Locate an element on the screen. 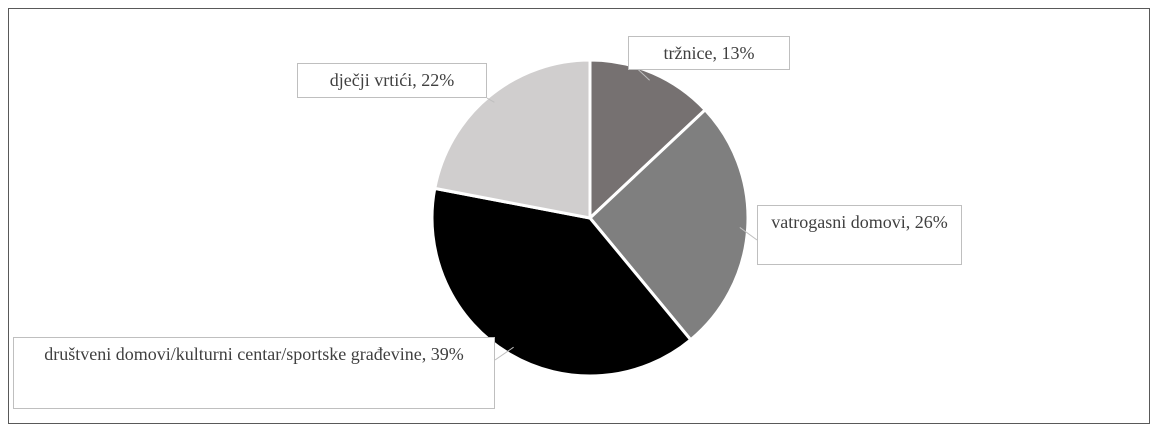 Image resolution: width=1158 pixels, height=432 pixels. data-label: dječji vrtići, 22% is located at coordinates (392, 80).